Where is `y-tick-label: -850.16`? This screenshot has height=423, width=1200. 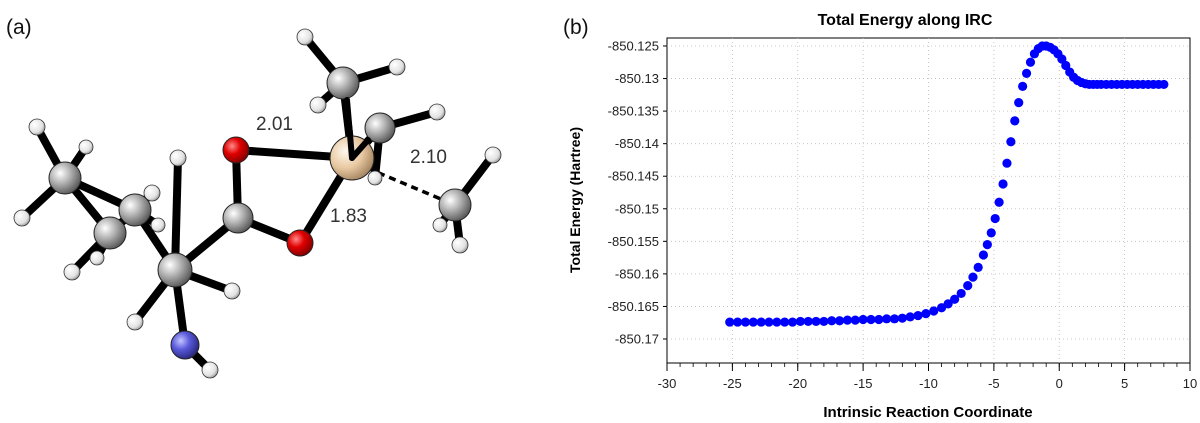 y-tick-label: -850.16 is located at coordinates (637, 273).